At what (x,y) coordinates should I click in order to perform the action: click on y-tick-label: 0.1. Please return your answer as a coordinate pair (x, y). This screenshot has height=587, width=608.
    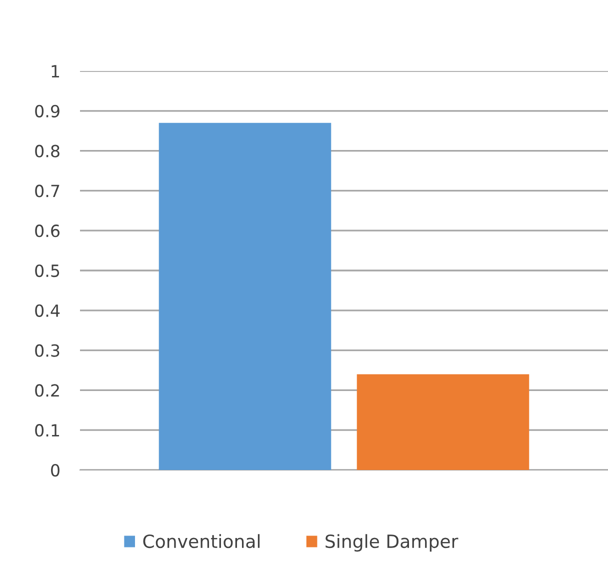
    Looking at the image, I should click on (47, 430).